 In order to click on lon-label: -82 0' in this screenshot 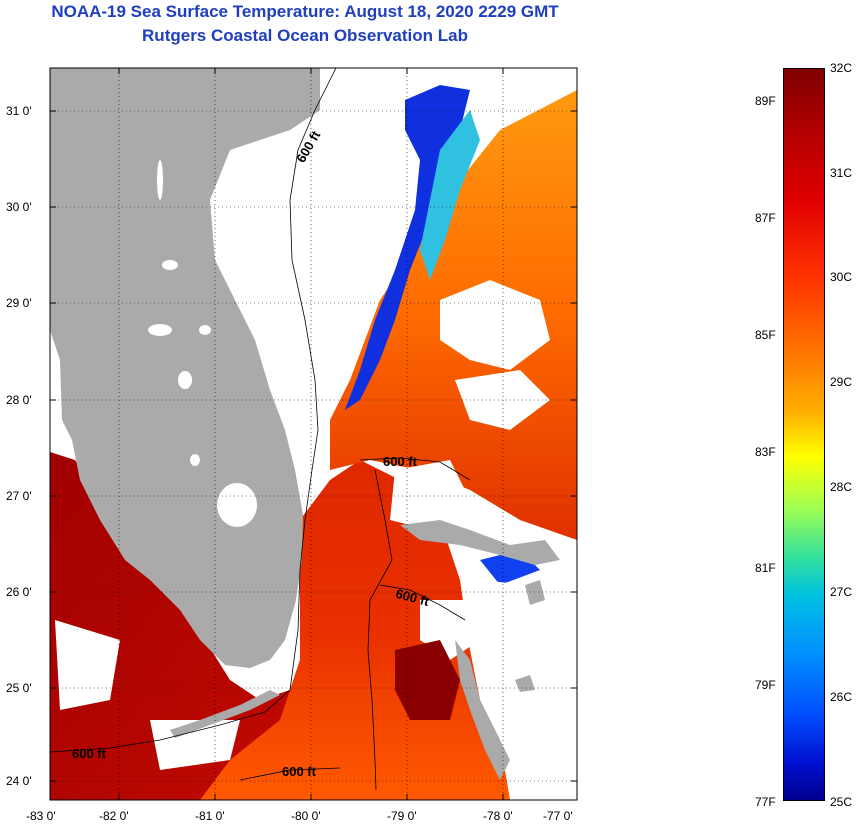, I will do `click(114, 816)`.